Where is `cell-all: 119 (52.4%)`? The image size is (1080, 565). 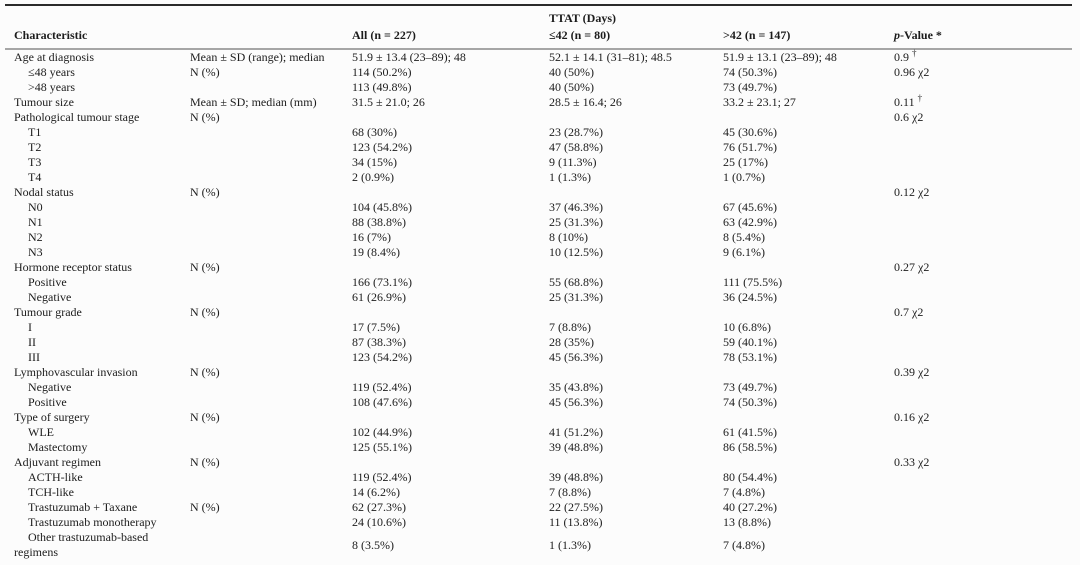 cell-all: 119 (52.4%) is located at coordinates (382, 387).